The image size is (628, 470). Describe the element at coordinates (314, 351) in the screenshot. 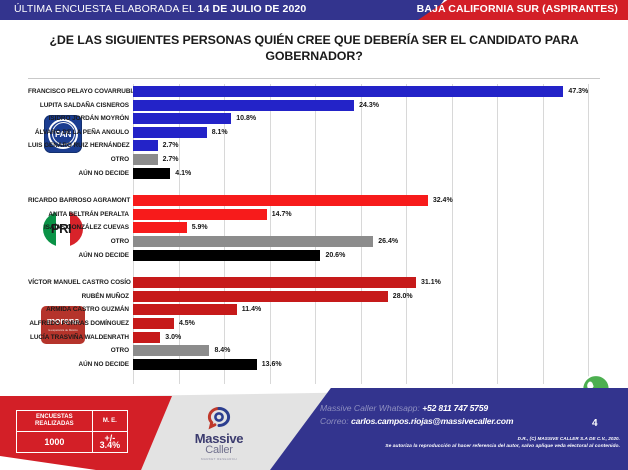

I see `chart-bar-row: OTRO 8.4%` at that location.